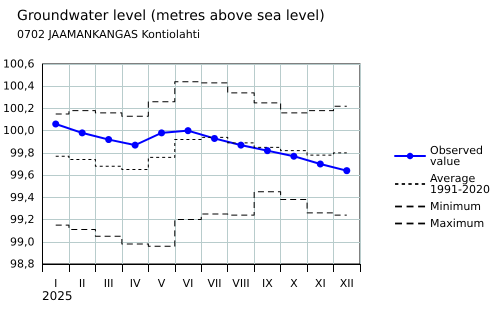 The height and width of the screenshot is (320, 500). Describe the element at coordinates (456, 206) in the screenshot. I see `legend-label: Minimum` at that location.